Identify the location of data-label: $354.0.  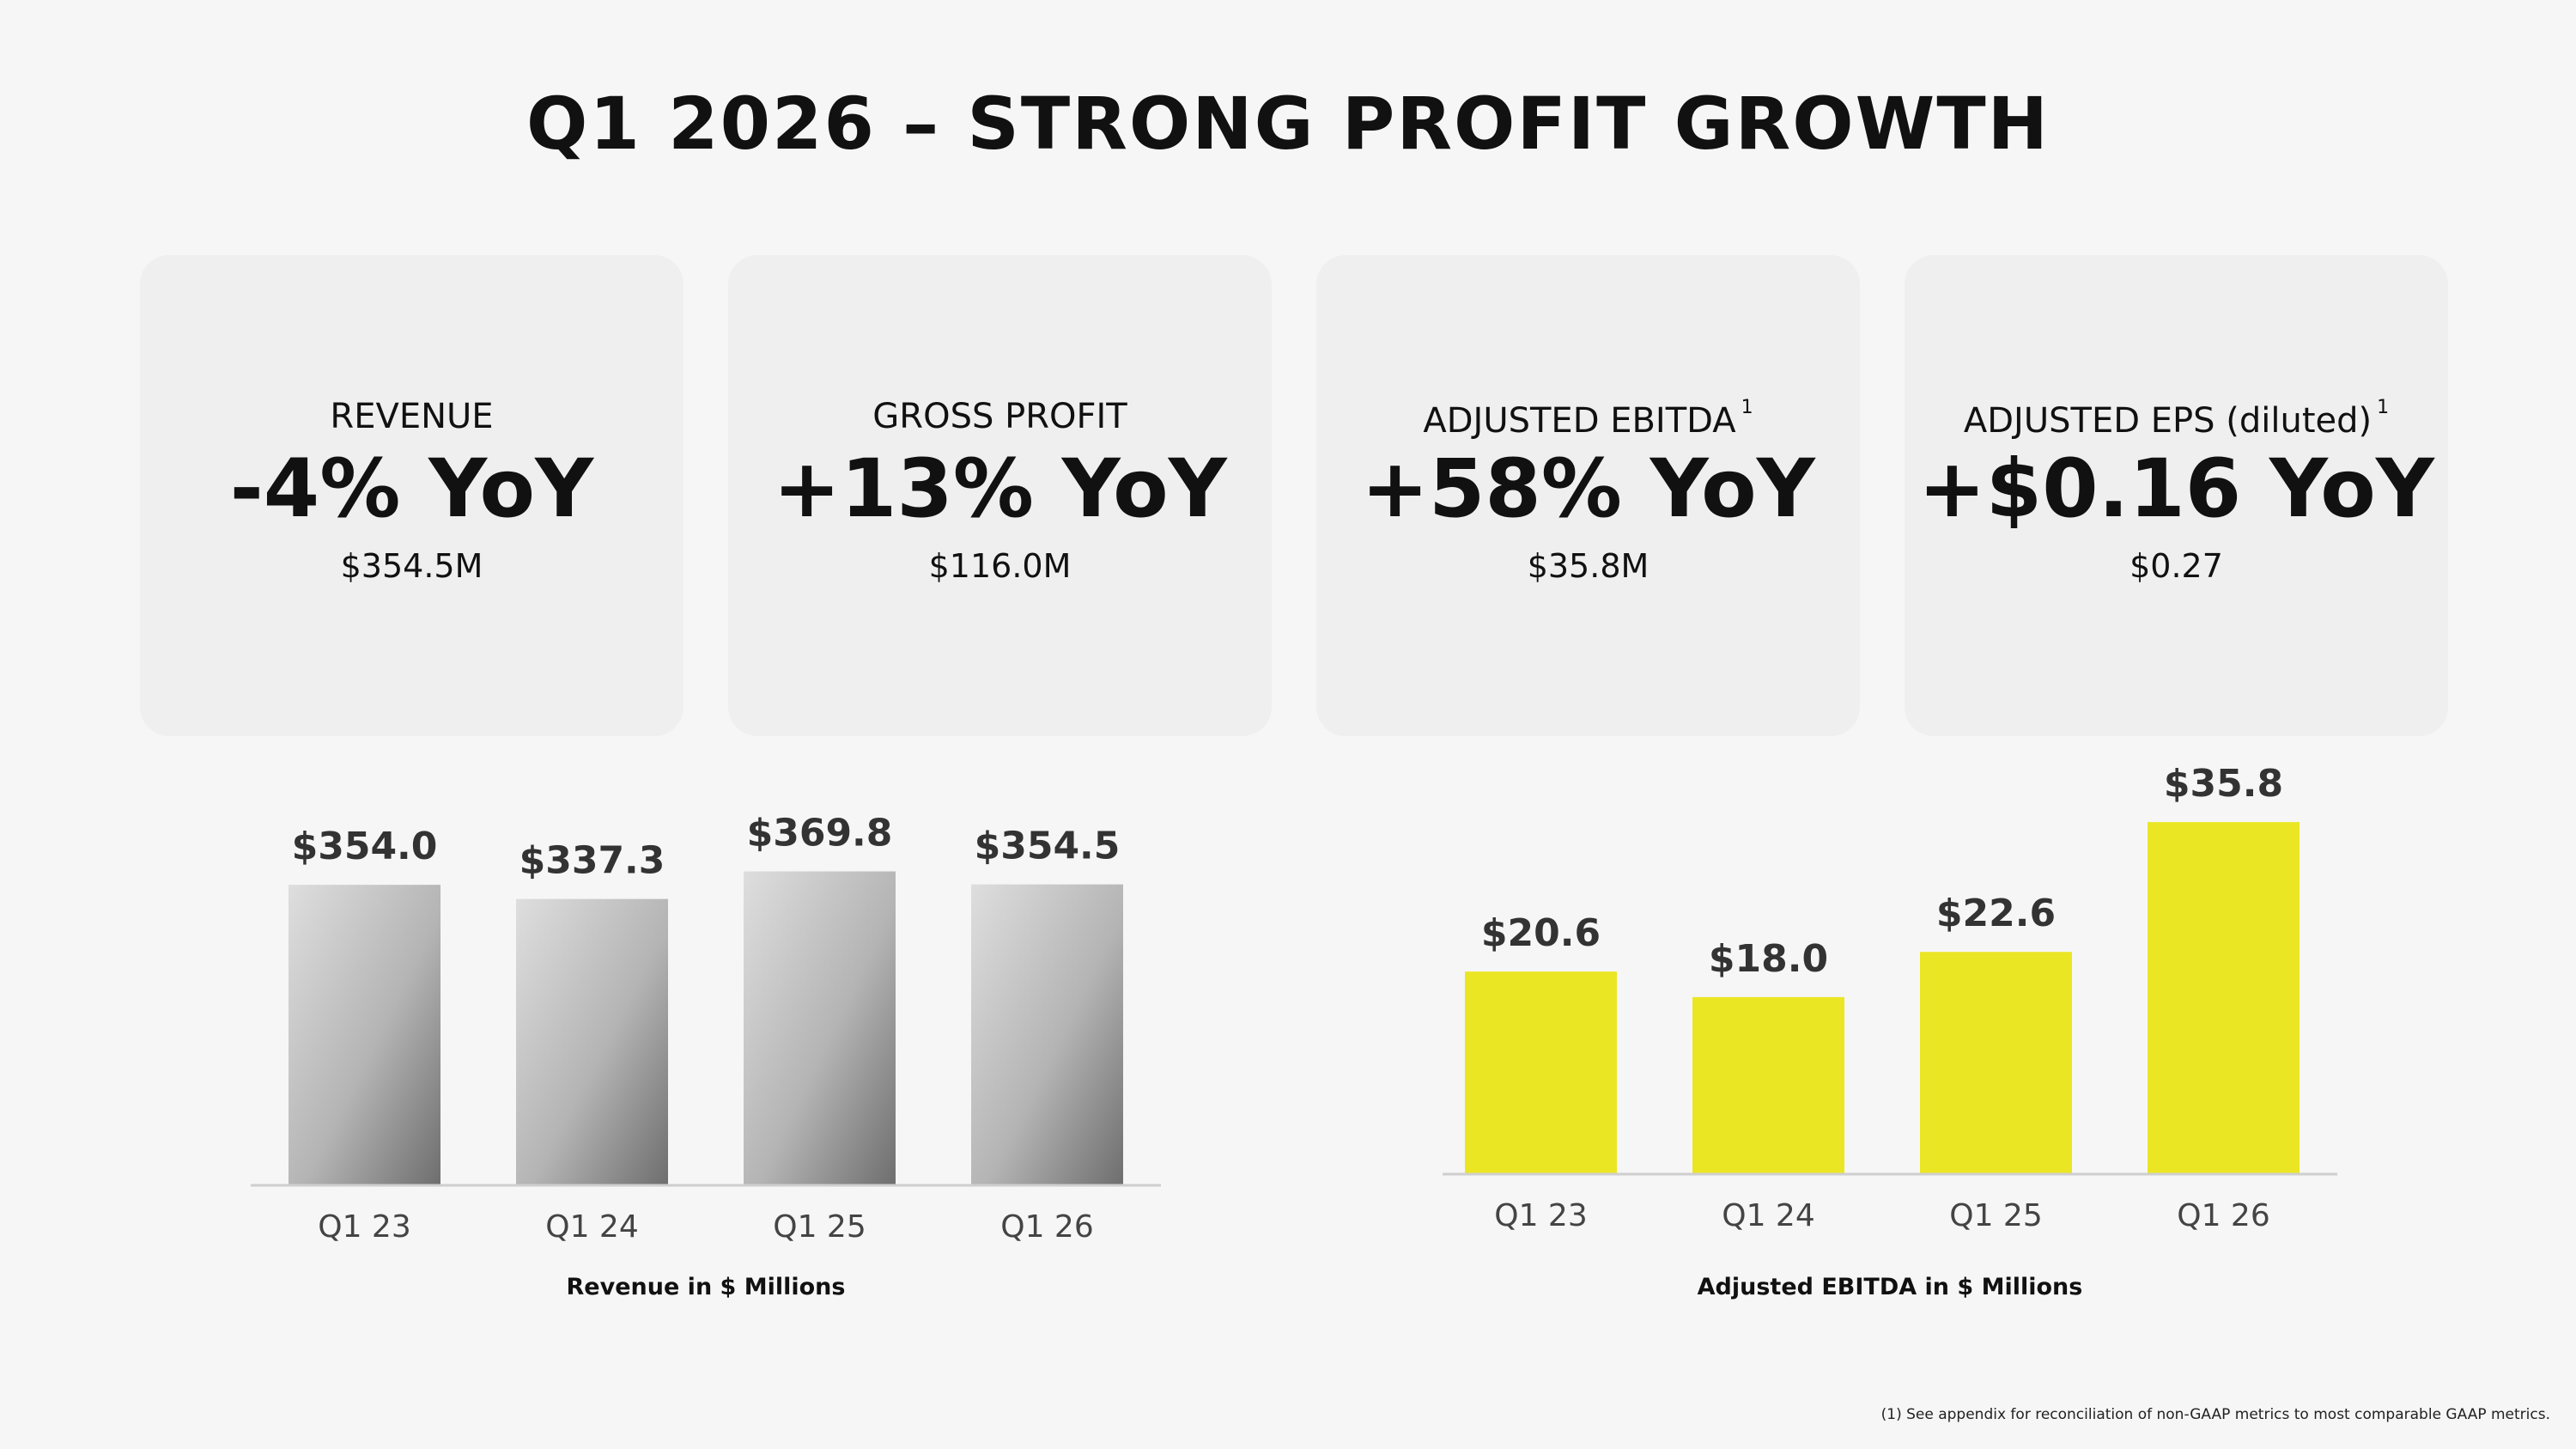
(365, 846).